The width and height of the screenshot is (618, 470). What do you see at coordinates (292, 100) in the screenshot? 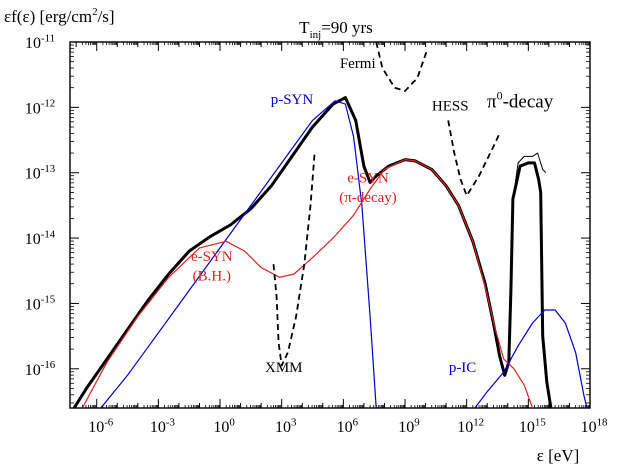
I see `annotation-0: p-SYN` at bounding box center [292, 100].